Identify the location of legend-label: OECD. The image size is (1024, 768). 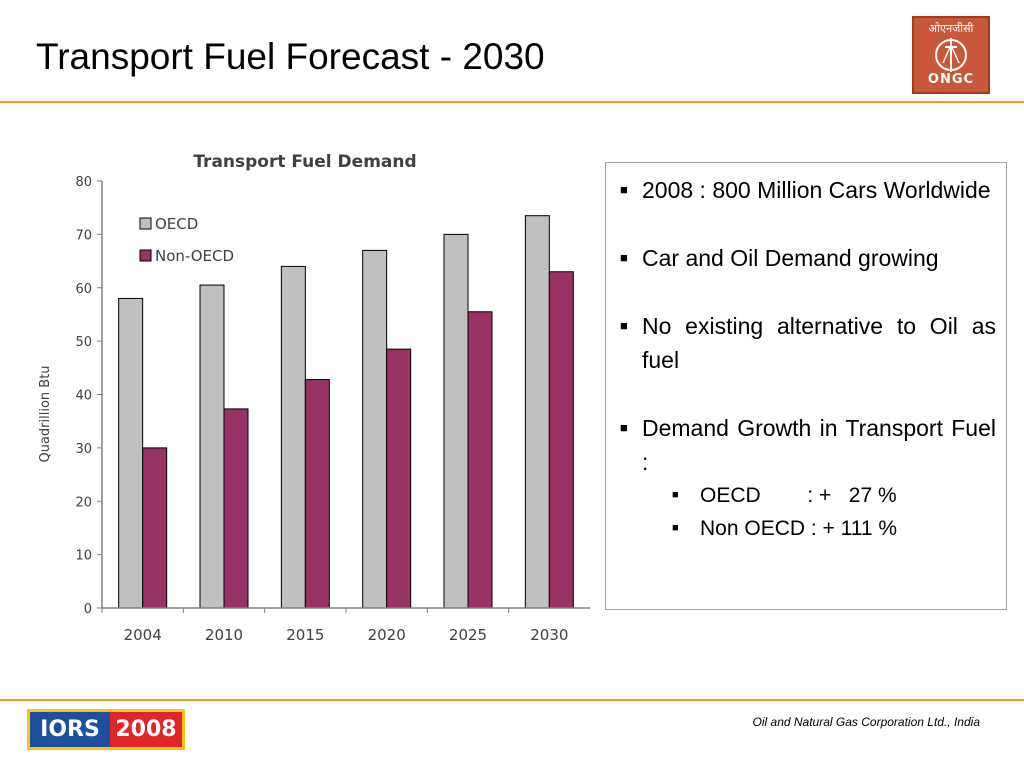
(176, 224).